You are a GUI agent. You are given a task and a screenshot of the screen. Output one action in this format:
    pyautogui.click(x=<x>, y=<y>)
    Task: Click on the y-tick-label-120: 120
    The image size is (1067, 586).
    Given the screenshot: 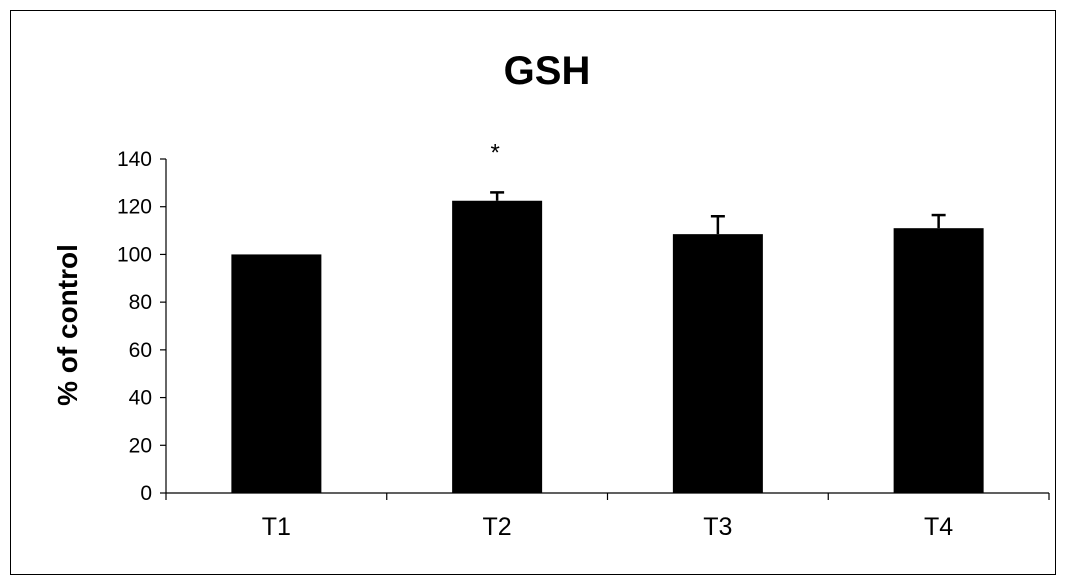 What is the action you would take?
    pyautogui.click(x=134, y=207)
    